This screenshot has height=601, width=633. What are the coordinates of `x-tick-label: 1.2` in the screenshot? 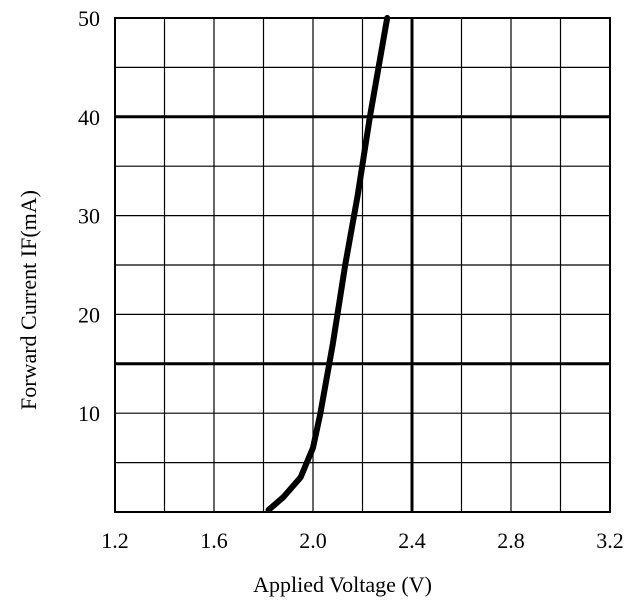 It's located at (115, 540).